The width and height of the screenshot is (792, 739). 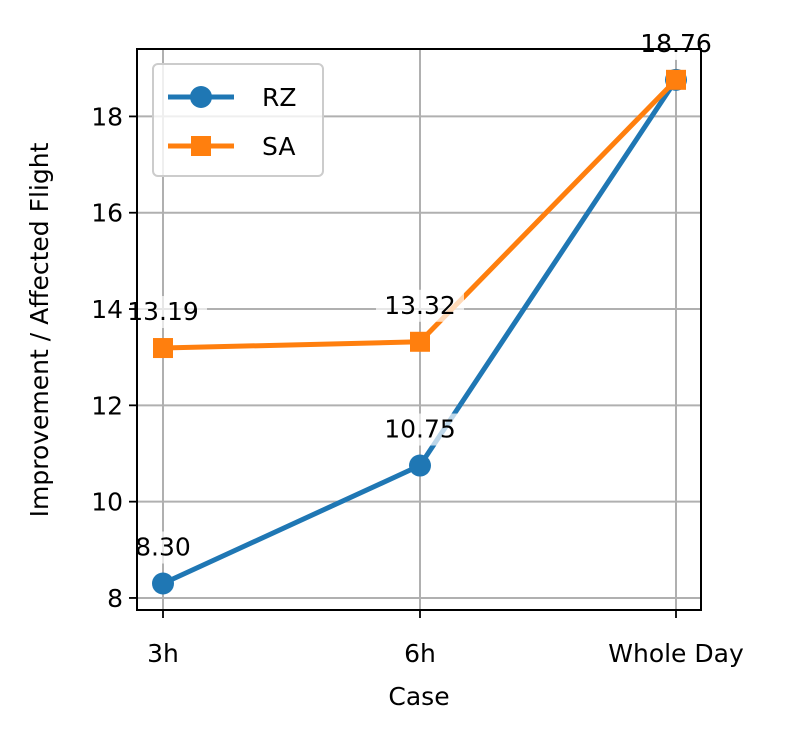 I want to click on data-label-rz: 8.30, so click(x=163, y=547).